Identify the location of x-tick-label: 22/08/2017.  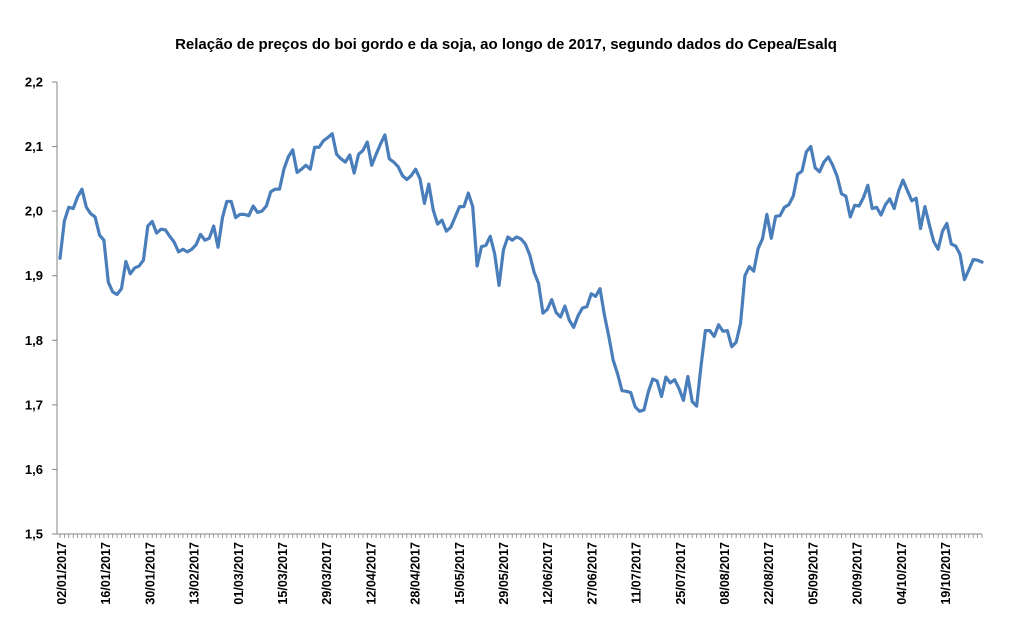
(769, 573).